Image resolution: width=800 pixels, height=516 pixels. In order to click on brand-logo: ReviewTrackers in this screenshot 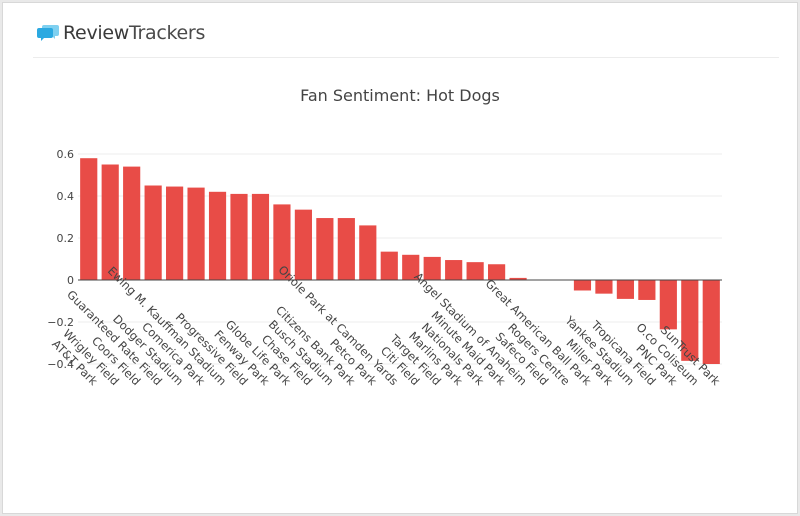, I will do `click(121, 33)`.